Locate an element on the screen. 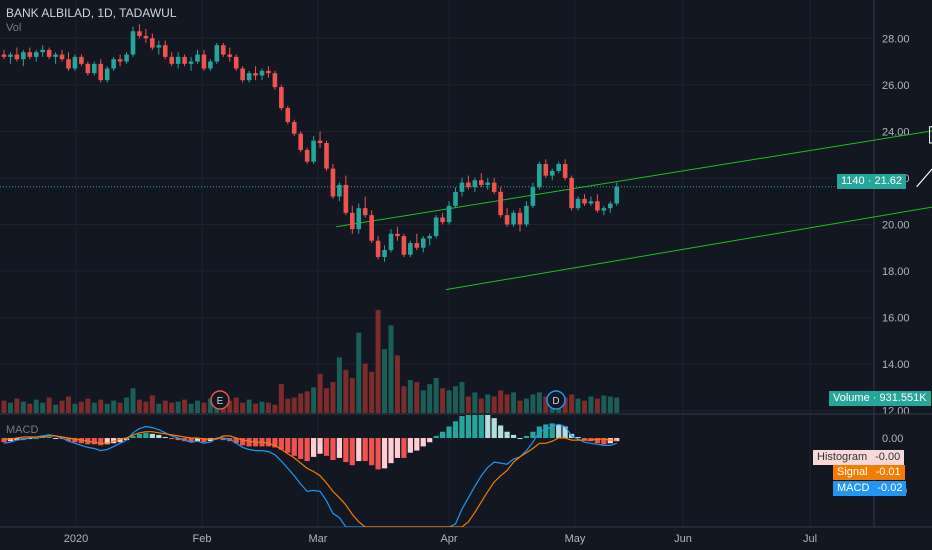  signal-badge-label: Signal is located at coordinates (852, 472).